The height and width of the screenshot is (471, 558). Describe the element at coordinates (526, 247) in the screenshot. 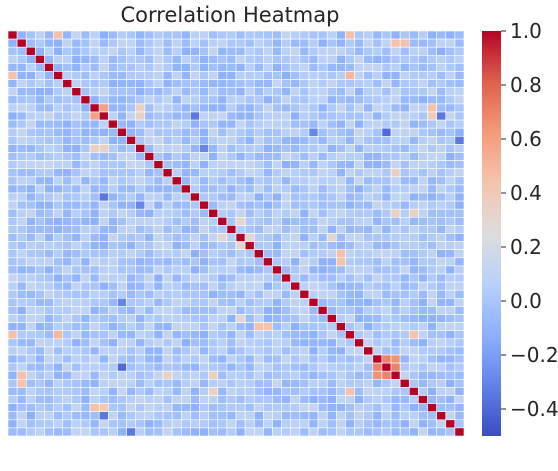

I see `colorbar-tick-label: 0.2` at that location.